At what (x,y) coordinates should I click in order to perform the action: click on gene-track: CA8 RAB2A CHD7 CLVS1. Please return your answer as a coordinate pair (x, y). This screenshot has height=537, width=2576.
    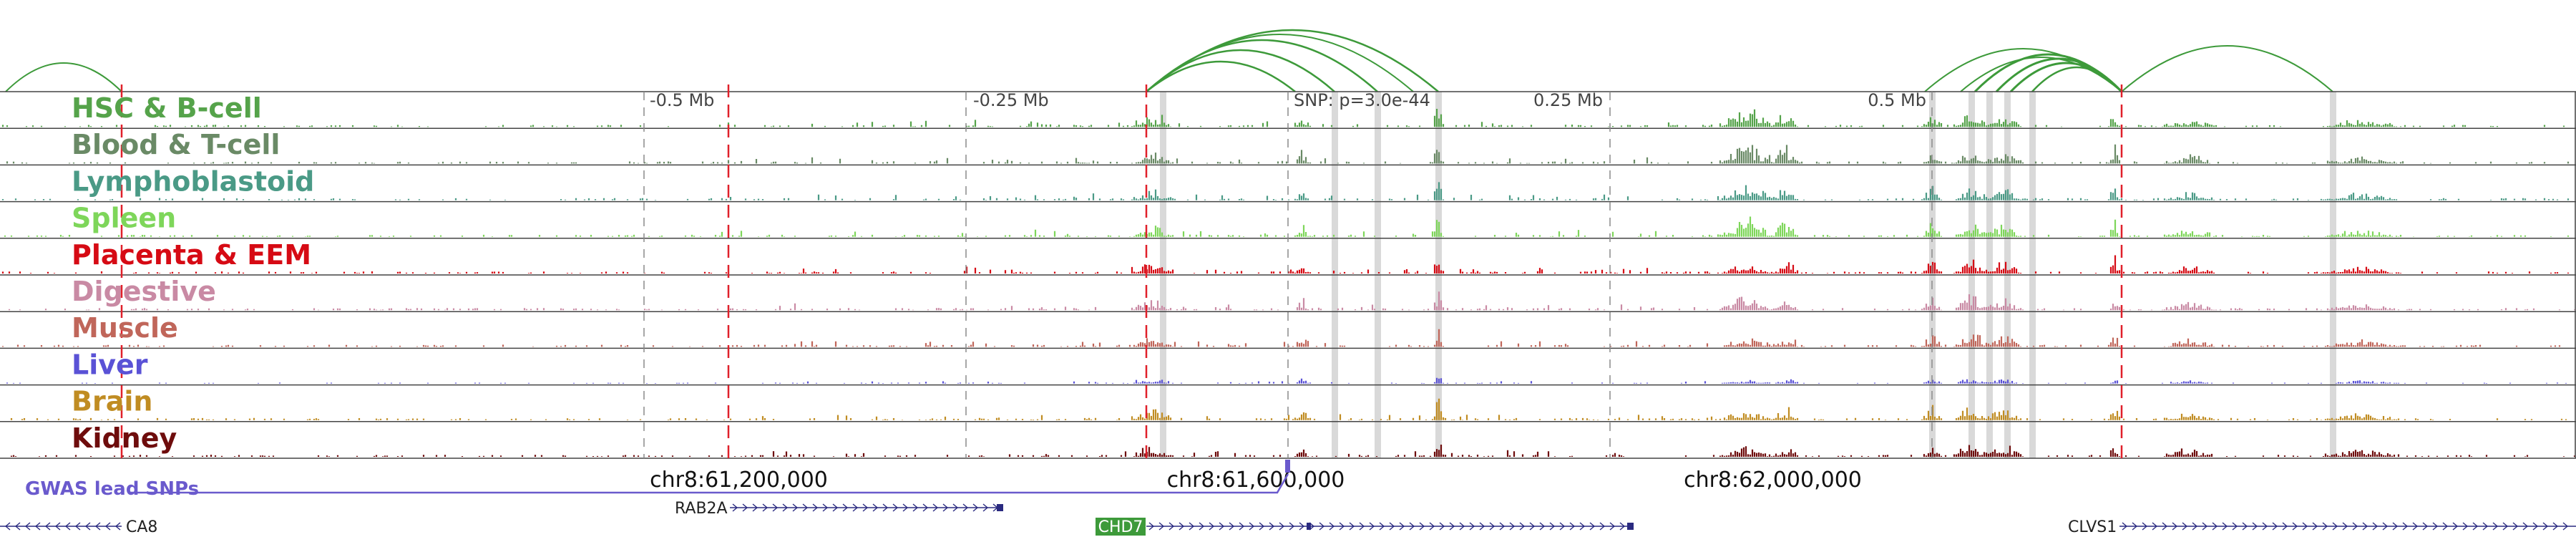
    Looking at the image, I should click on (1288, 518).